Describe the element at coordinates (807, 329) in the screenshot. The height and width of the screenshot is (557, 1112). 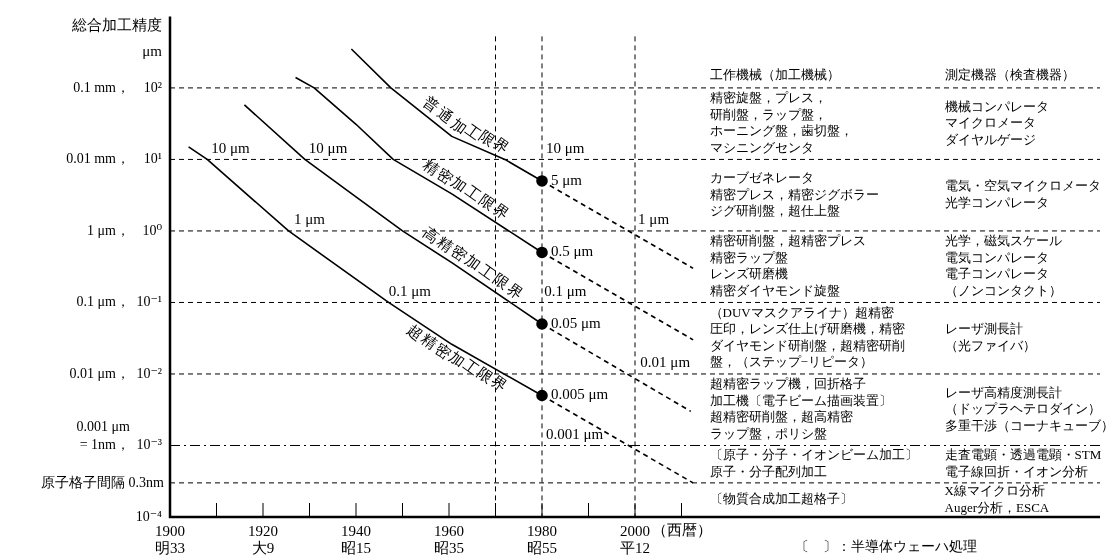
I see `annotation: 圧印，レンズ仕上げ研磨機，精密` at that location.